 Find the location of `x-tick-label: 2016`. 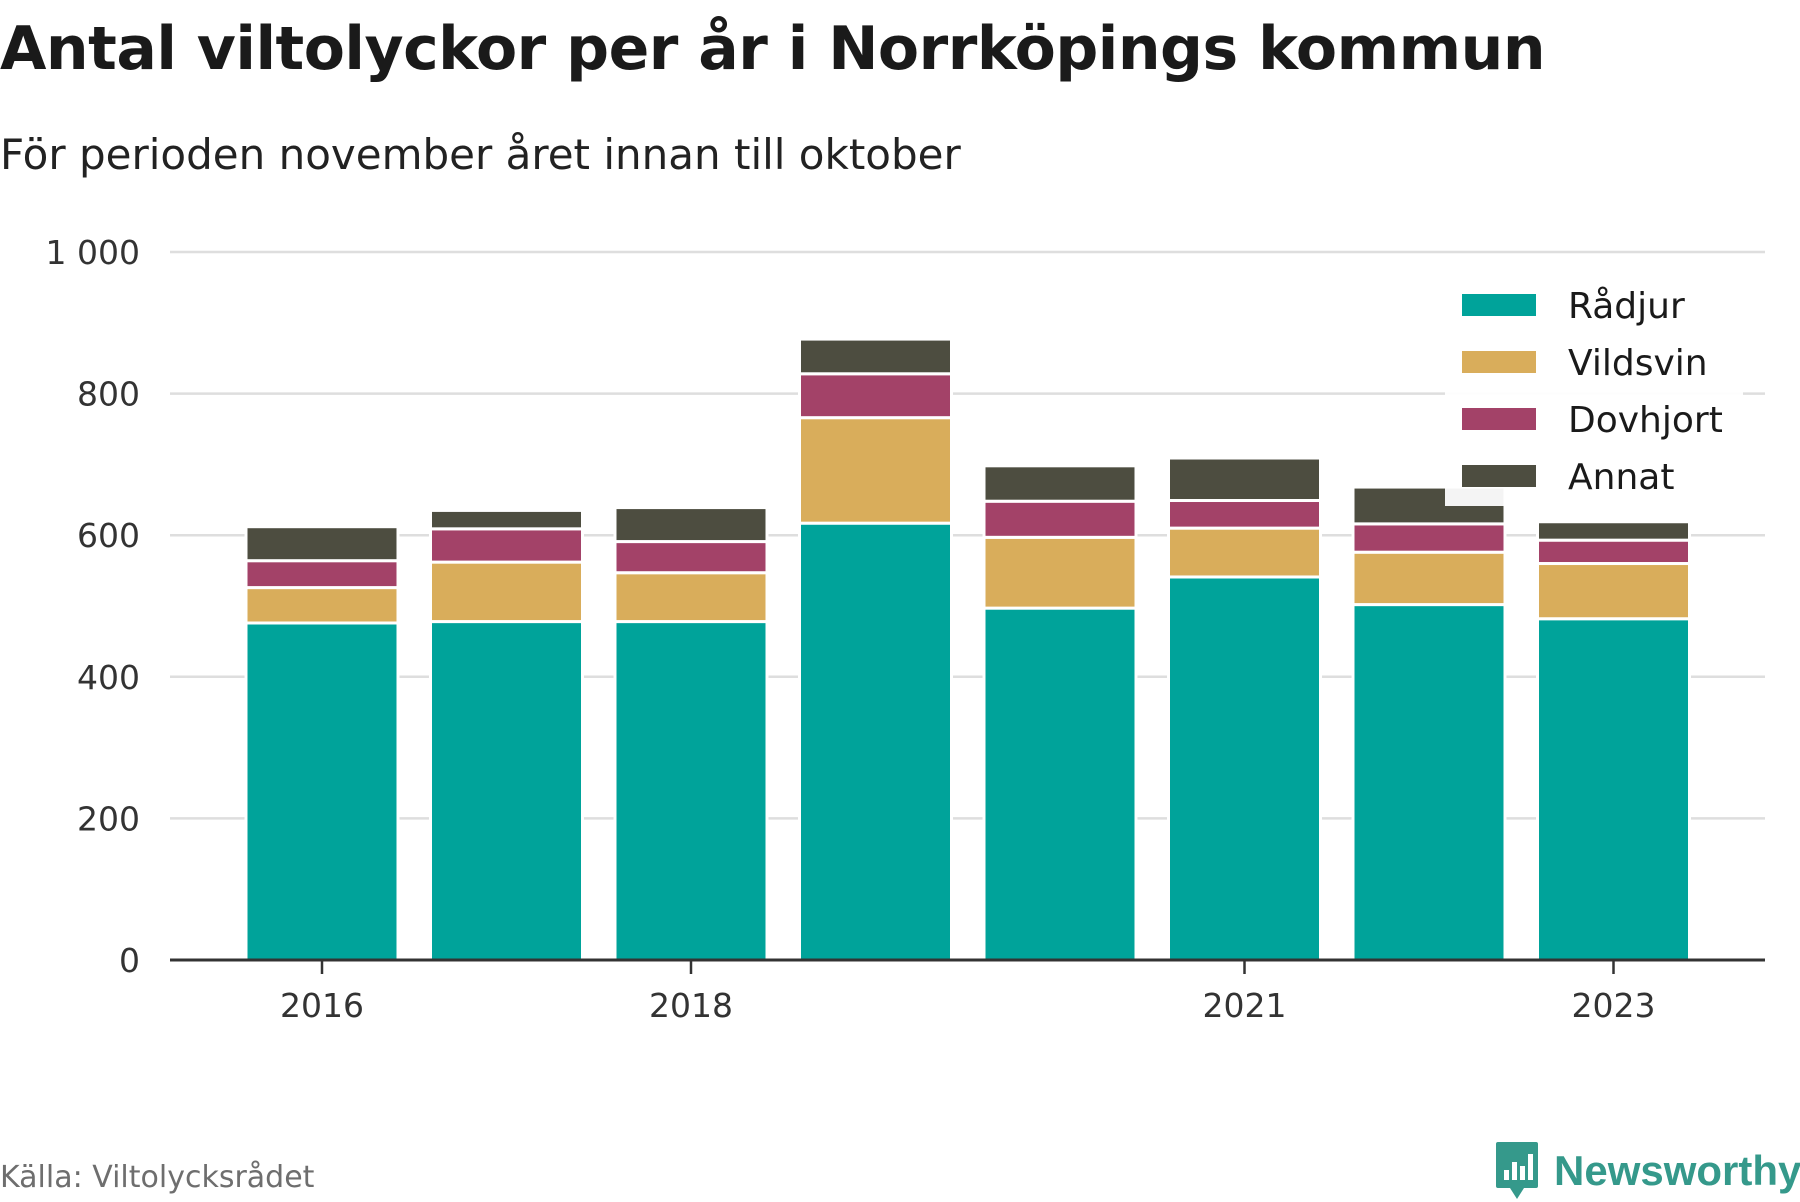

x-tick-label: 2016 is located at coordinates (322, 1005).